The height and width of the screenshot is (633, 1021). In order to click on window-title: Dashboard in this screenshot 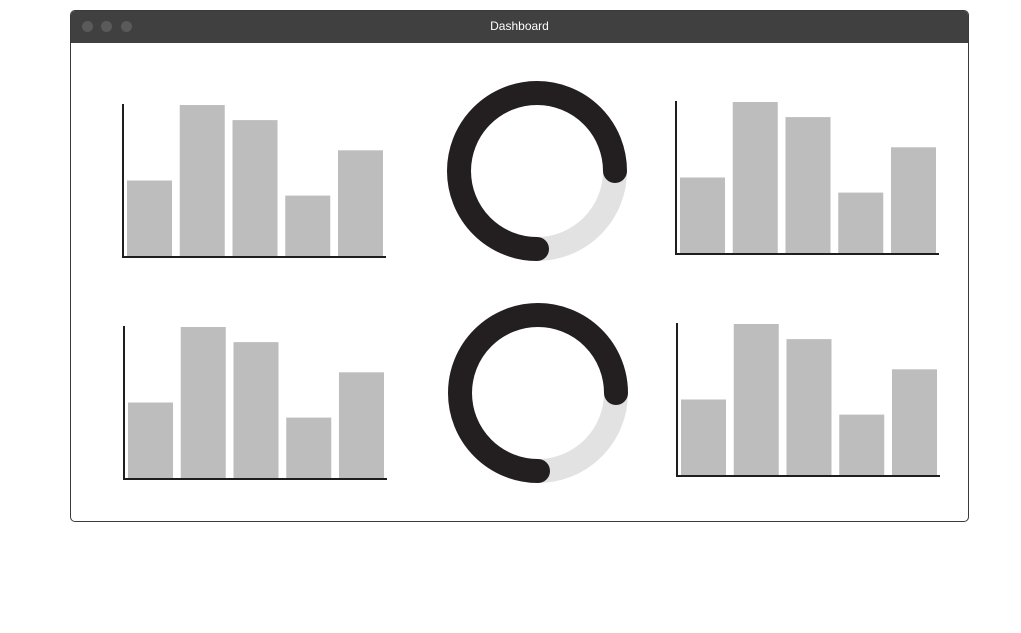, I will do `click(519, 26)`.